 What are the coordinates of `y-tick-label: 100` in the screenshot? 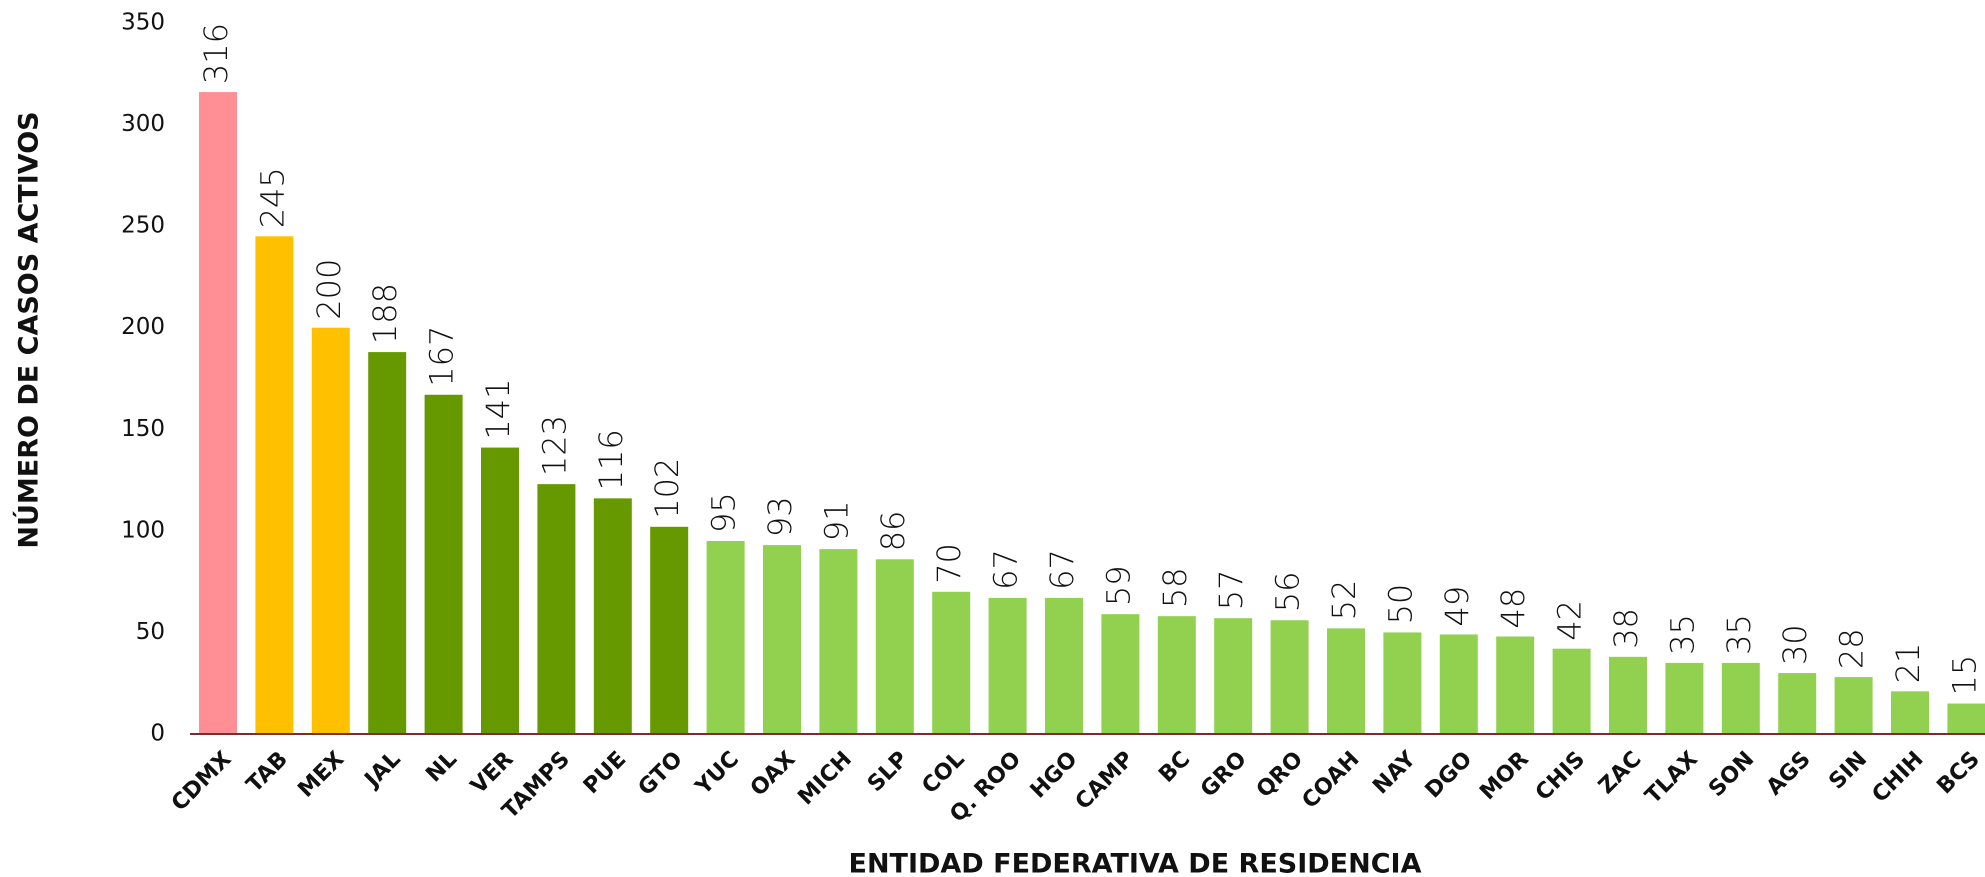 It's located at (143, 530).